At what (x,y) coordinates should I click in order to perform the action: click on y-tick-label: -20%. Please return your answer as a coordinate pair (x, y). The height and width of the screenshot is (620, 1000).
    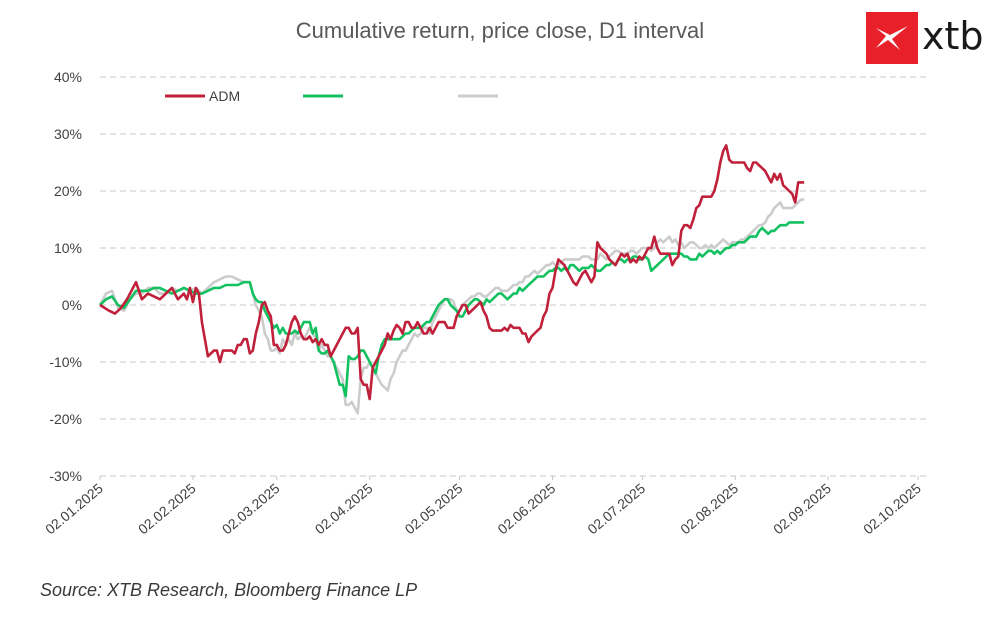
    Looking at the image, I should click on (65, 419).